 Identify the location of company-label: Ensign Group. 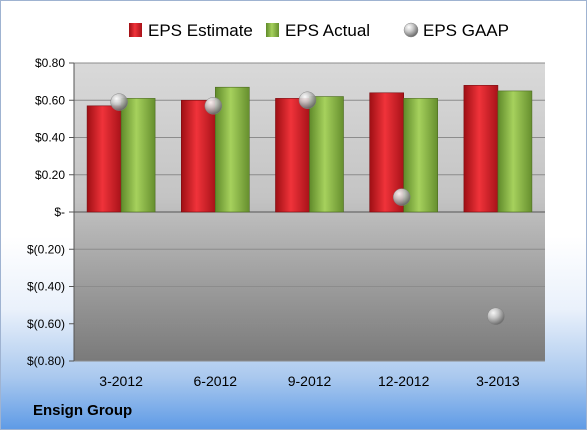
(83, 410).